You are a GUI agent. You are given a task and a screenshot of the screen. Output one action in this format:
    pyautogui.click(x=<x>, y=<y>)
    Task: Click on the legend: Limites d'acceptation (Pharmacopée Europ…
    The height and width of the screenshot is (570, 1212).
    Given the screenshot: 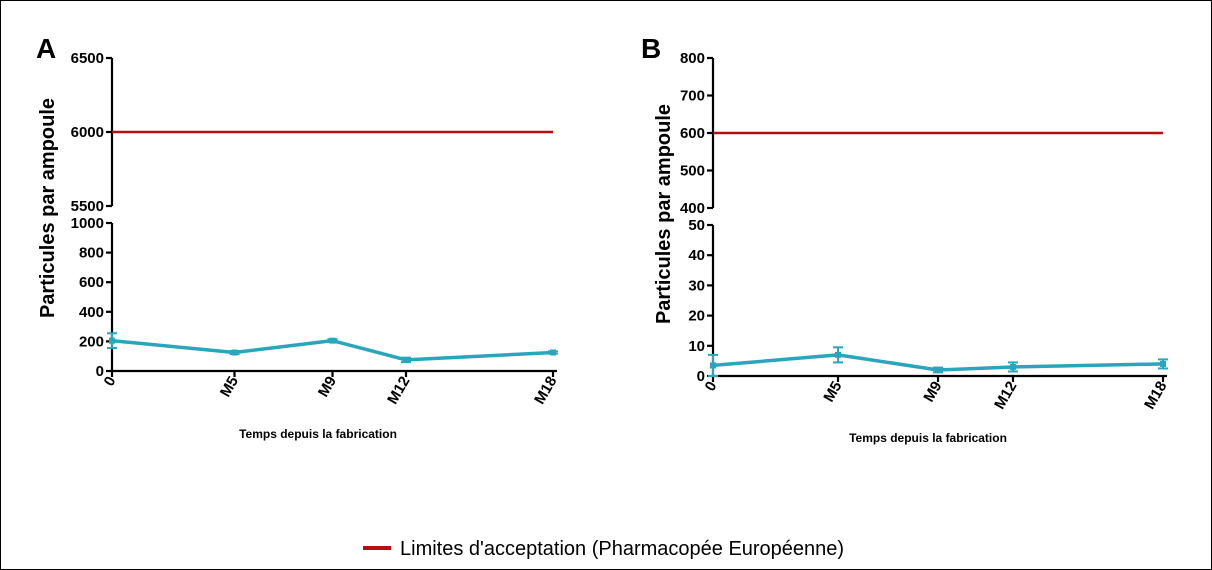 What is the action you would take?
    pyautogui.click(x=603, y=549)
    